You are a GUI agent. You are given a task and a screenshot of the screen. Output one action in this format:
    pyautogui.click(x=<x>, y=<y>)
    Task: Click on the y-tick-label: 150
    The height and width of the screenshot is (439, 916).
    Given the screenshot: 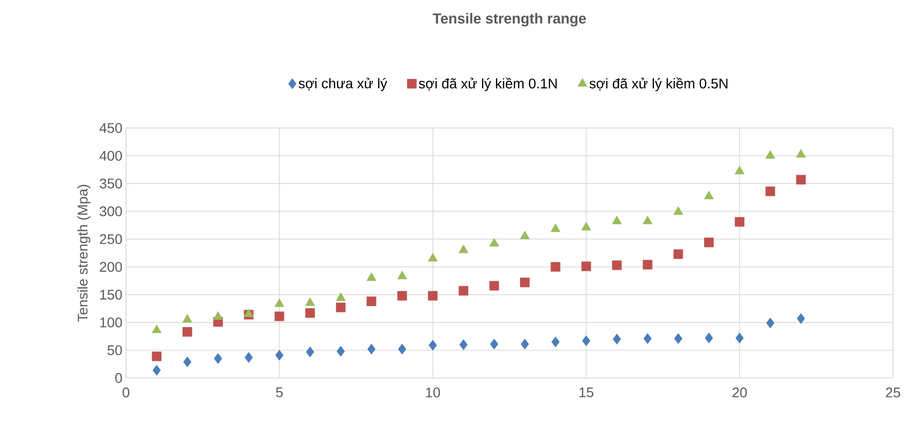 What is the action you would take?
    pyautogui.click(x=111, y=295)
    